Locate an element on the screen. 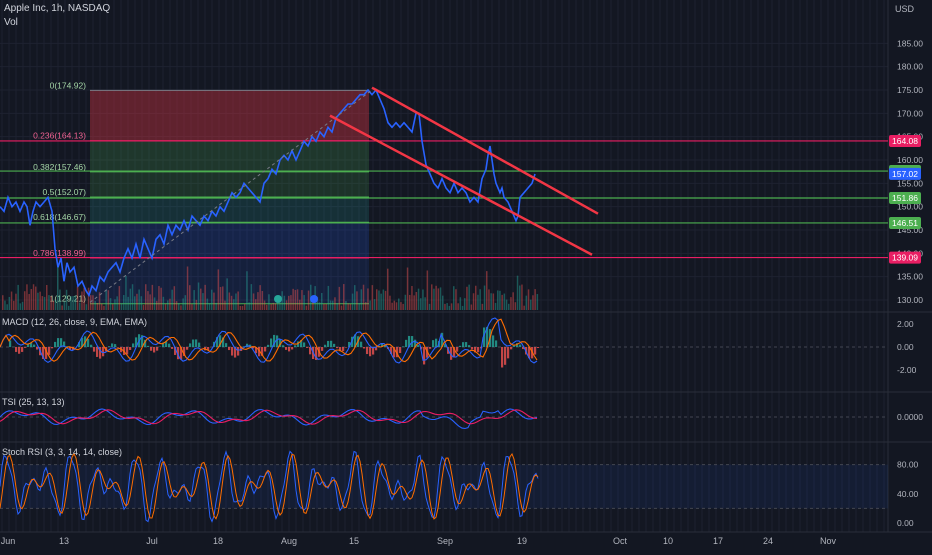  macd-axis-tick: 0.00 is located at coordinates (905, 347).